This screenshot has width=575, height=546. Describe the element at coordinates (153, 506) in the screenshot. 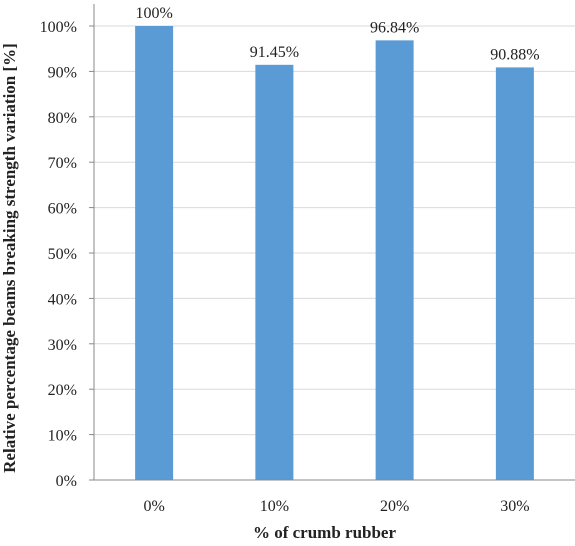

I see `x-tick-label: 0%` at that location.